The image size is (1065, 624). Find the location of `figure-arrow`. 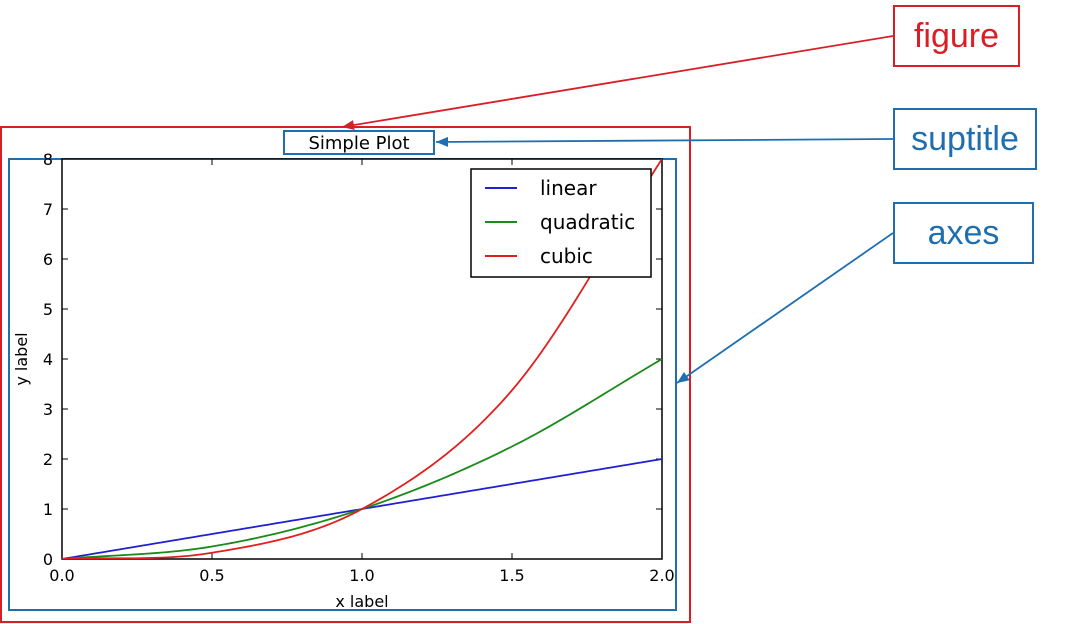

figure-arrow is located at coordinates (617, 81).